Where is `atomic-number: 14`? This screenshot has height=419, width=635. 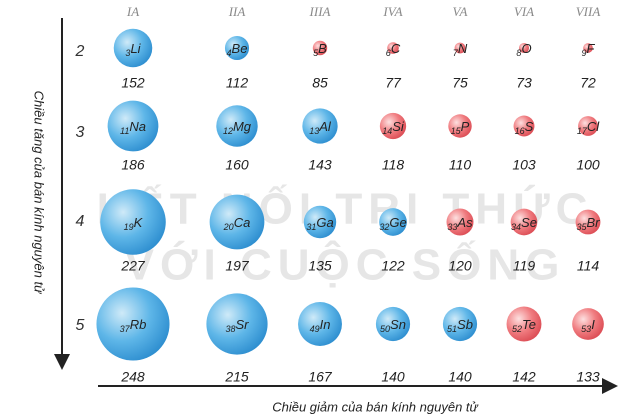
atomic-number: 14 is located at coordinates (387, 131).